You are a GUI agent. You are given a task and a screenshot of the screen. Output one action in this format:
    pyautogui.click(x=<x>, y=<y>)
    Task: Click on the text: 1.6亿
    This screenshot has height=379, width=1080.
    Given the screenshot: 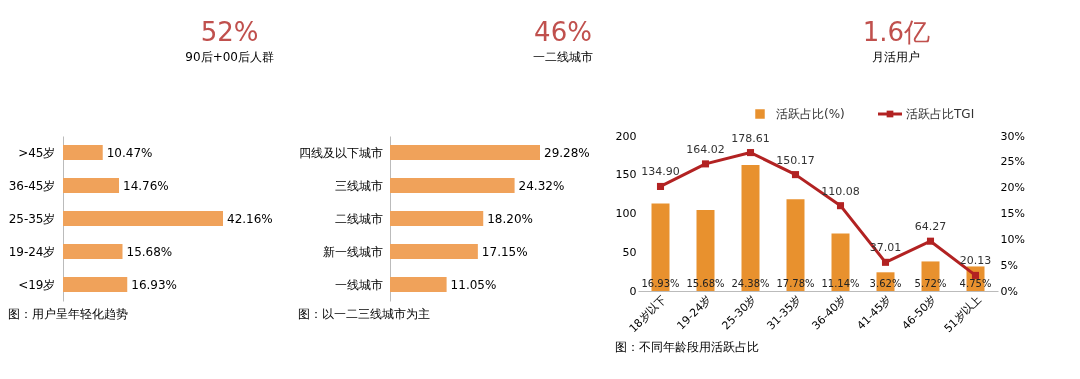 What is the action you would take?
    pyautogui.click(x=896, y=31)
    